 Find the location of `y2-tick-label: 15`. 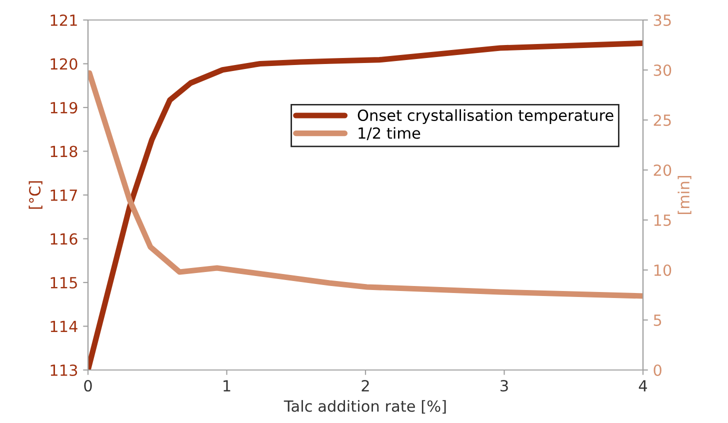

y2-tick-label: 15 is located at coordinates (662, 220).